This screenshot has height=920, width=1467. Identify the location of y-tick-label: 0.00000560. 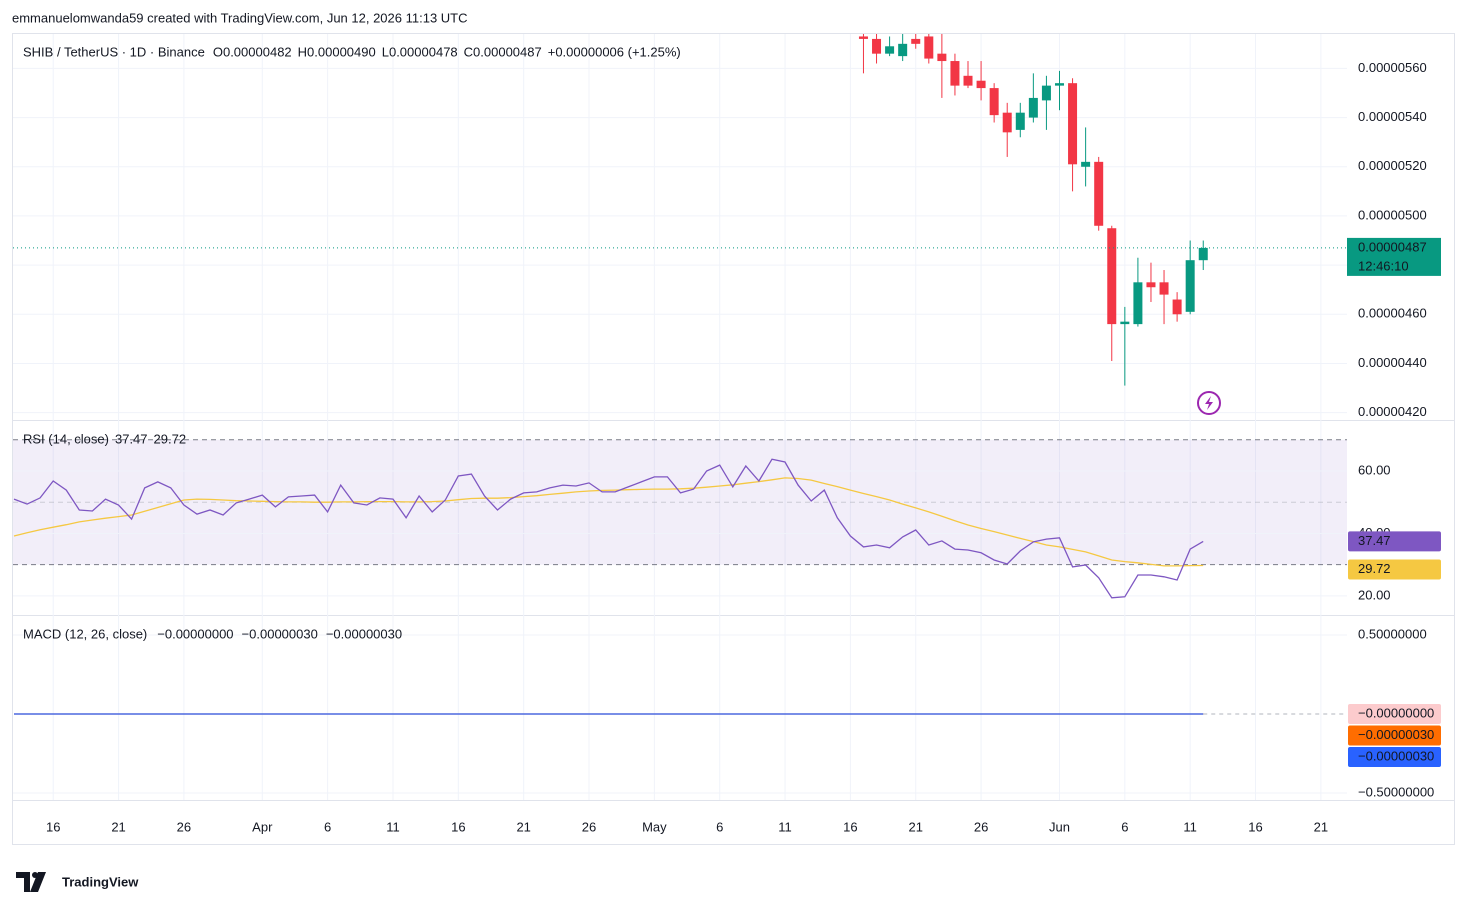
(1392, 67).